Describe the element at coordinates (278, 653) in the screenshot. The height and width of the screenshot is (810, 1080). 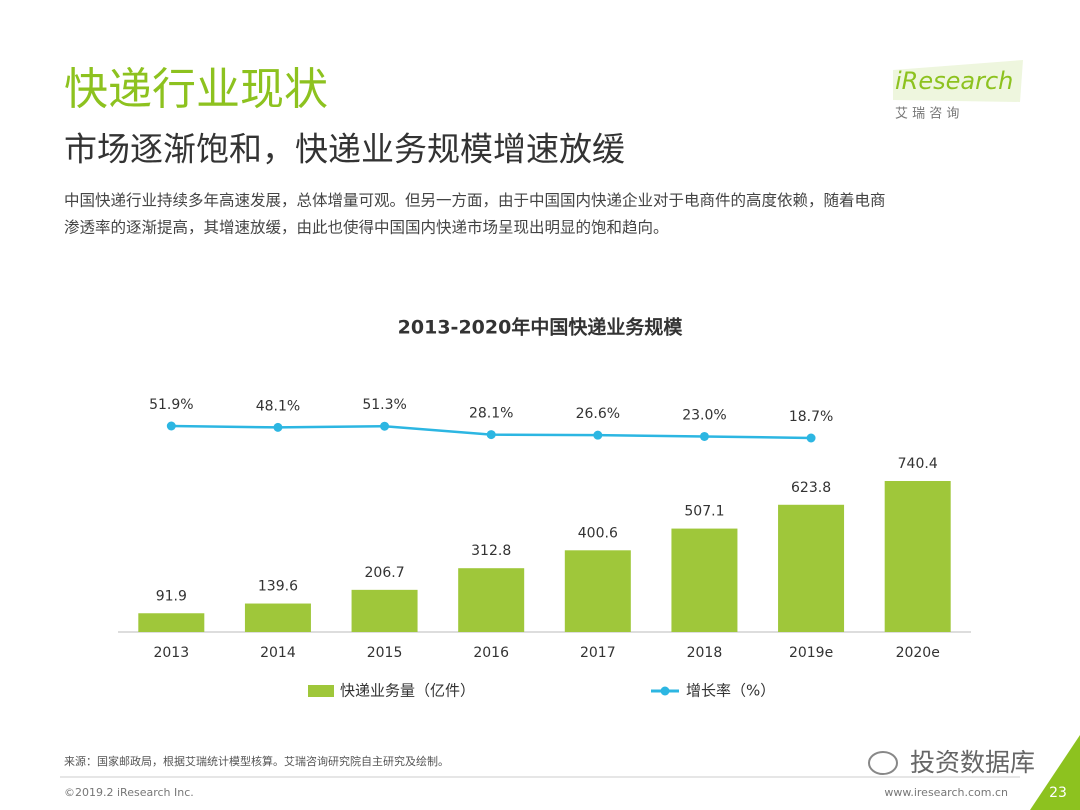
I see `x-tick-label: 2014` at that location.